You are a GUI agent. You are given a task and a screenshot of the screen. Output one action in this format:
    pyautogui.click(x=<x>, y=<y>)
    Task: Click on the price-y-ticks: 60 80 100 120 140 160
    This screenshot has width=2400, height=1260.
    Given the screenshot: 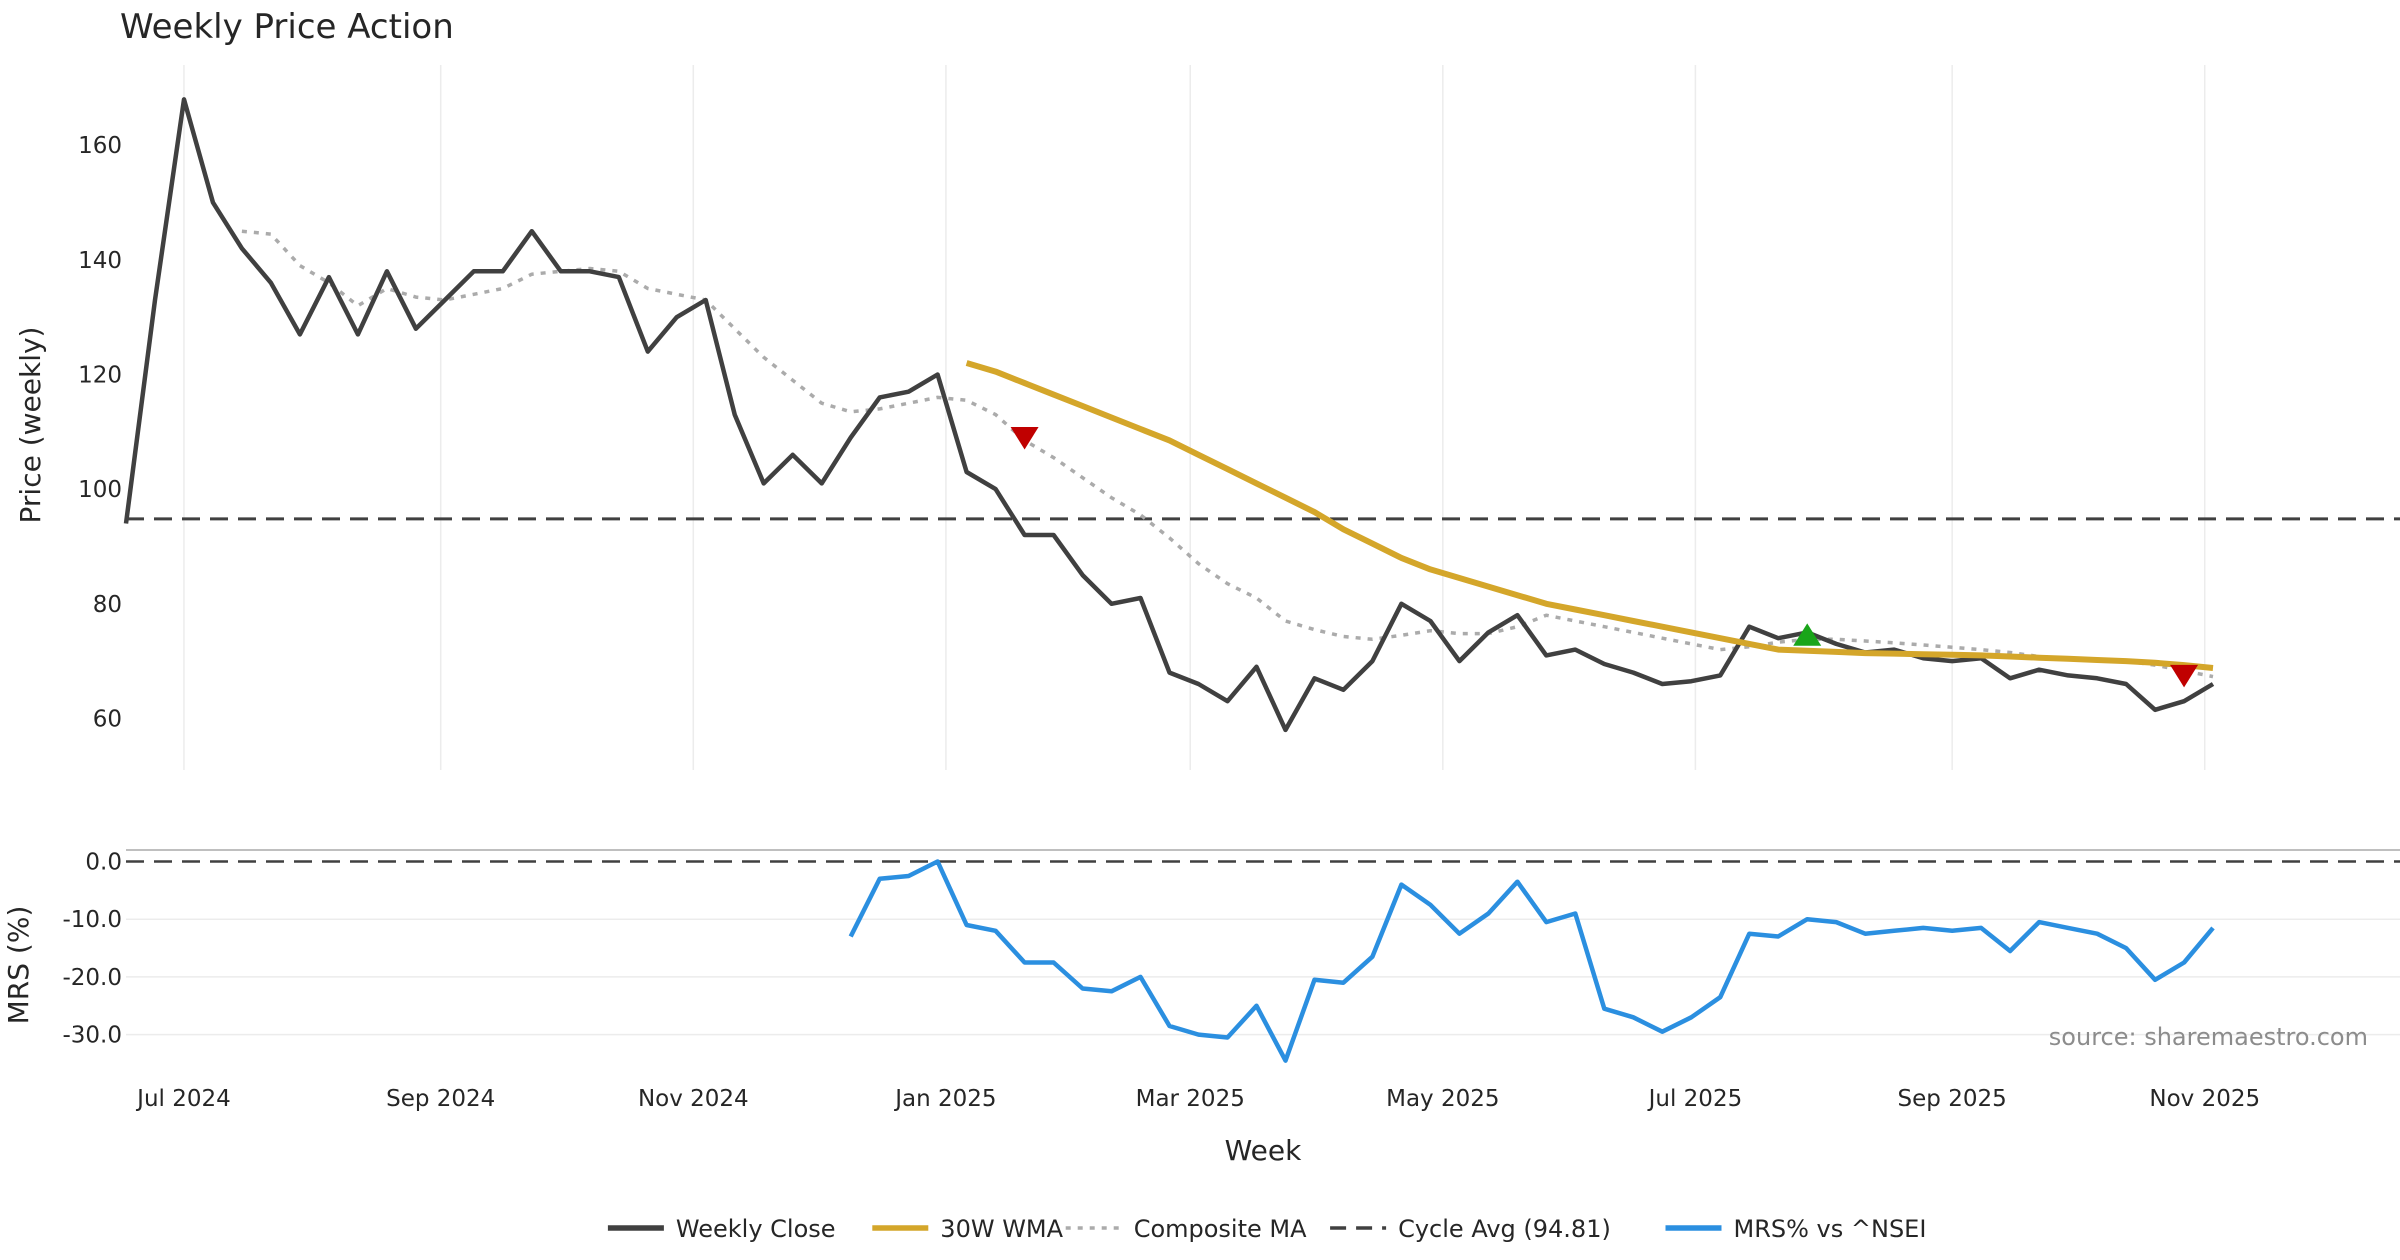 What is the action you would take?
    pyautogui.click(x=100, y=432)
    